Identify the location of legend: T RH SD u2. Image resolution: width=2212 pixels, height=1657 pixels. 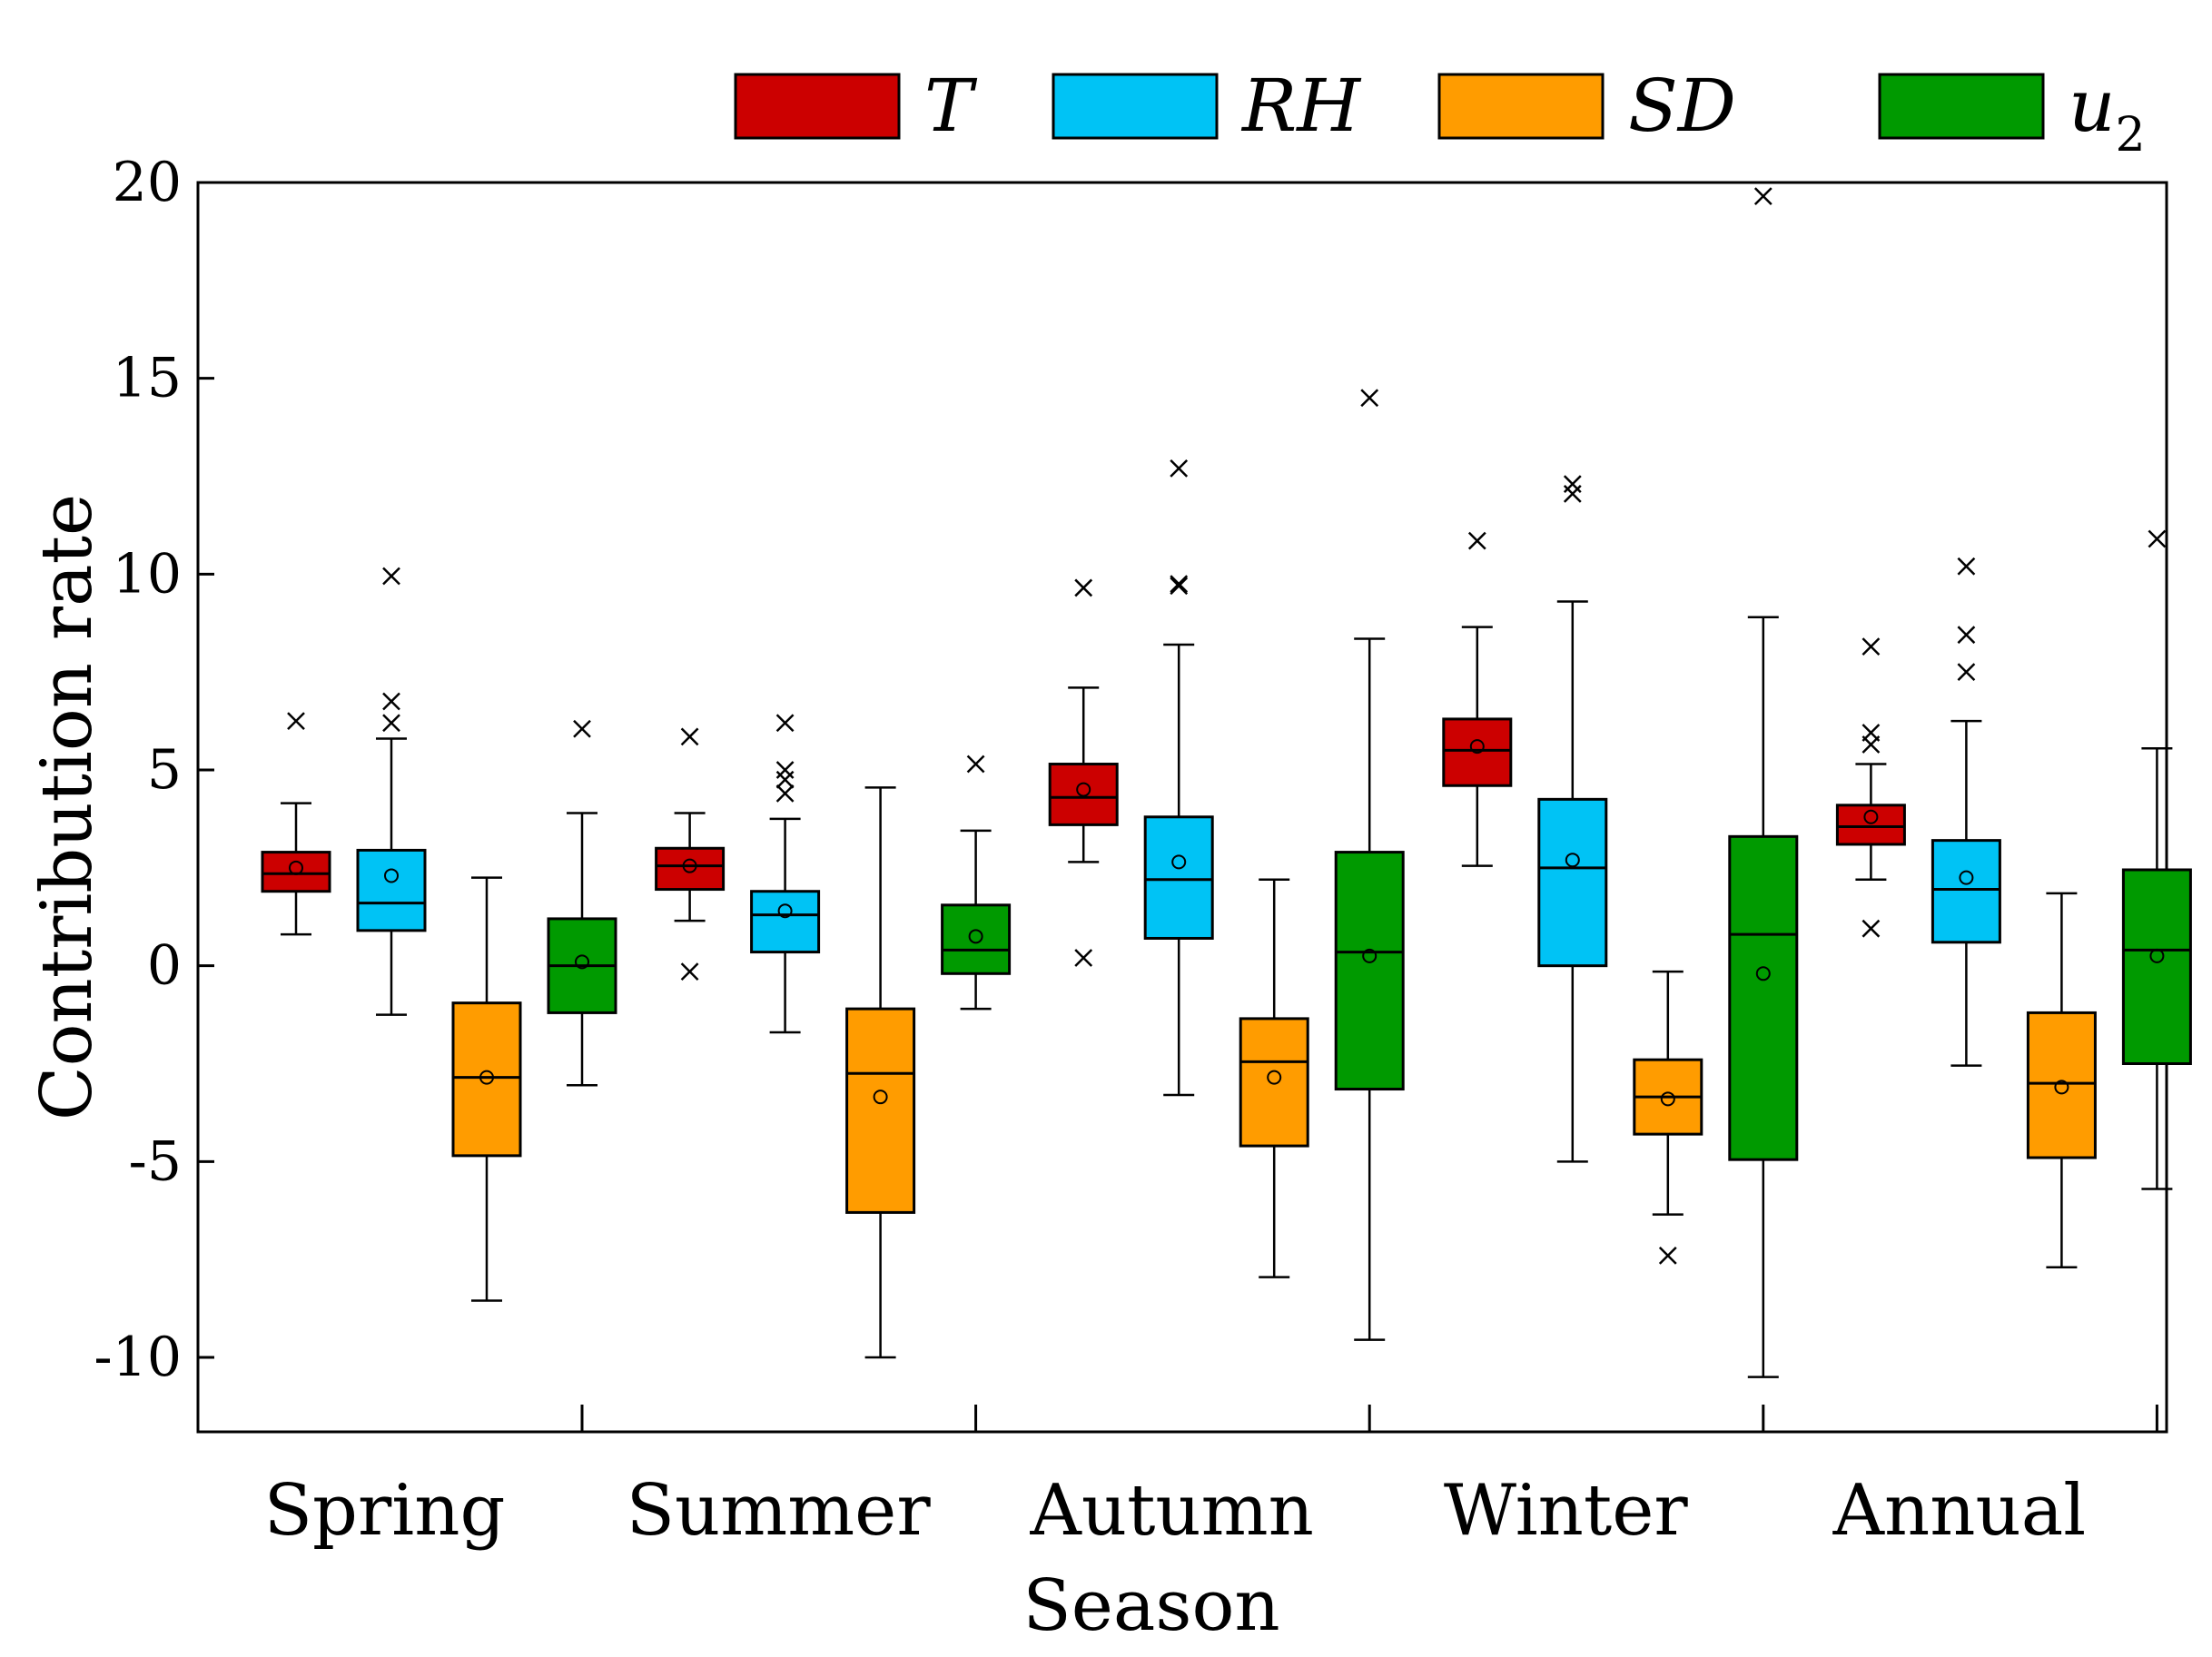
(1440, 113).